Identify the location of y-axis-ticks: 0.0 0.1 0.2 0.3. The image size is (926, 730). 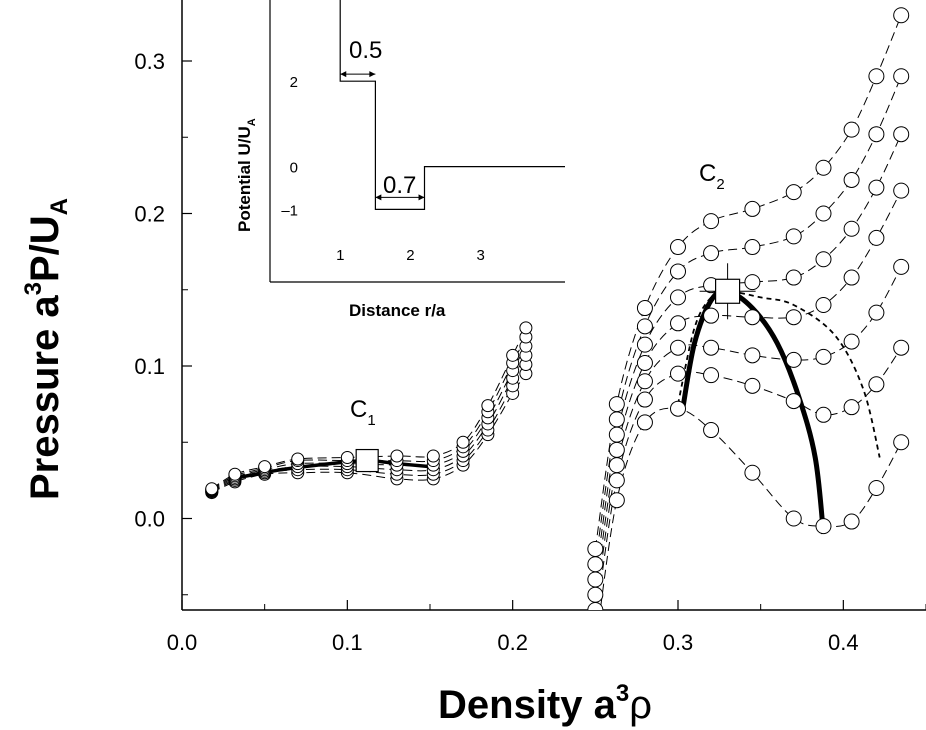
(163, 322).